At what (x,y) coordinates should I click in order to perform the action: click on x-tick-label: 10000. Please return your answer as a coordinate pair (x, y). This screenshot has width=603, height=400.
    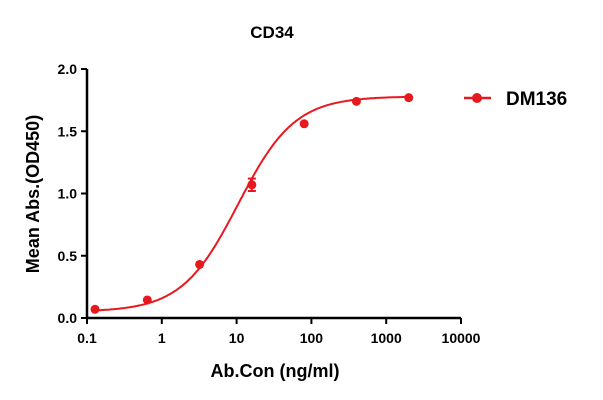
    Looking at the image, I should click on (461, 338).